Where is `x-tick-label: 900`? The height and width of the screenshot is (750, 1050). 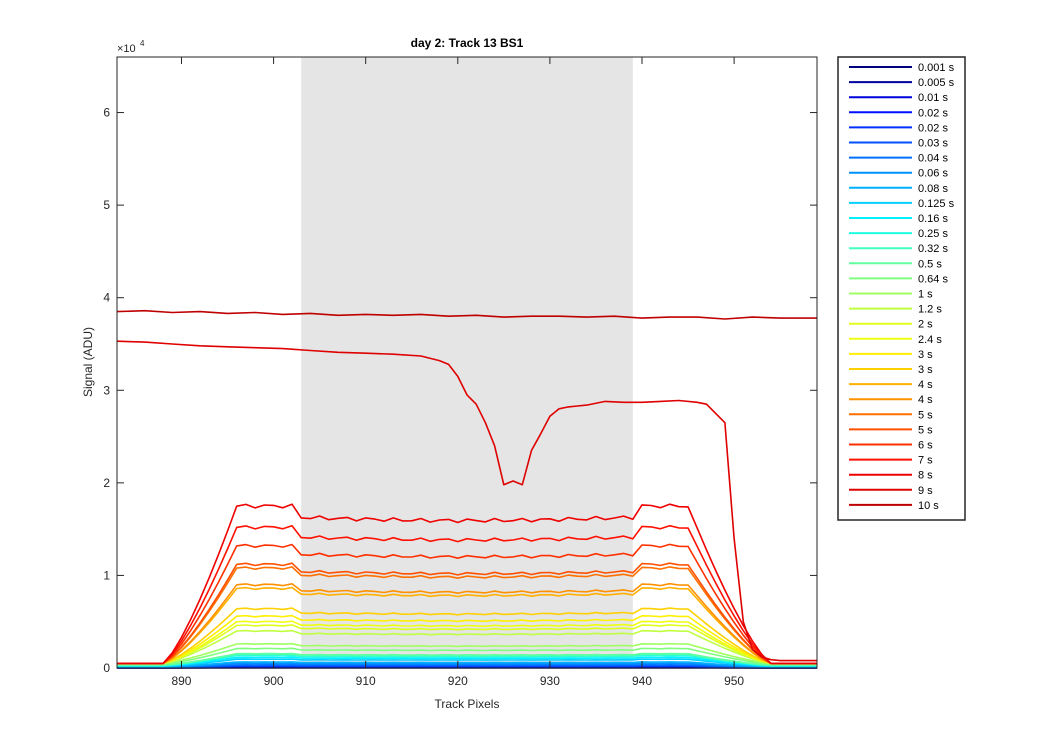
x-tick-label: 900 is located at coordinates (274, 681).